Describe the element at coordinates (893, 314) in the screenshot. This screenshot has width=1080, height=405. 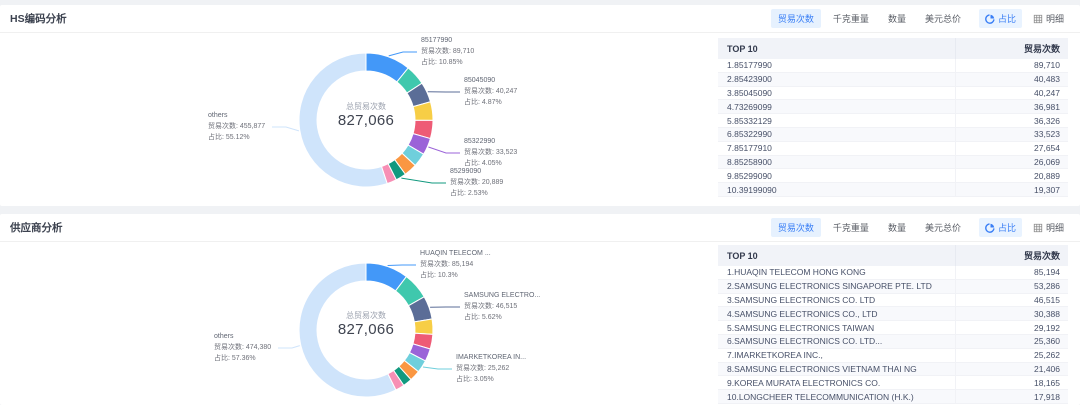
I see `table-row: 4.SAMSUNG ELECTRONICS CO., LTD 30,388` at that location.